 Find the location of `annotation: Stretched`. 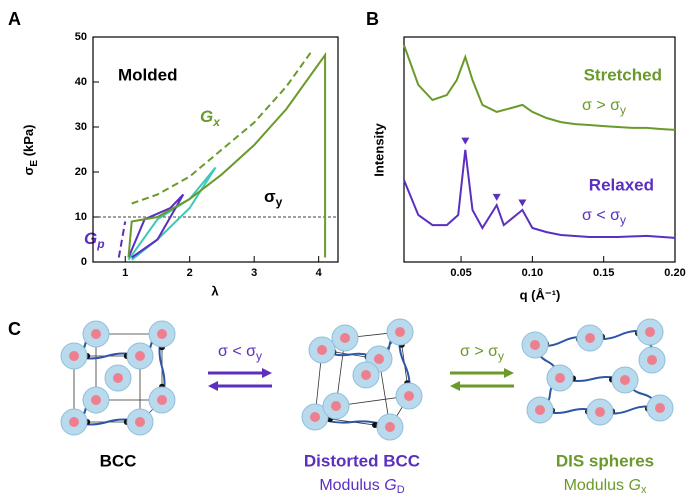

annotation: Stretched is located at coordinates (623, 74).